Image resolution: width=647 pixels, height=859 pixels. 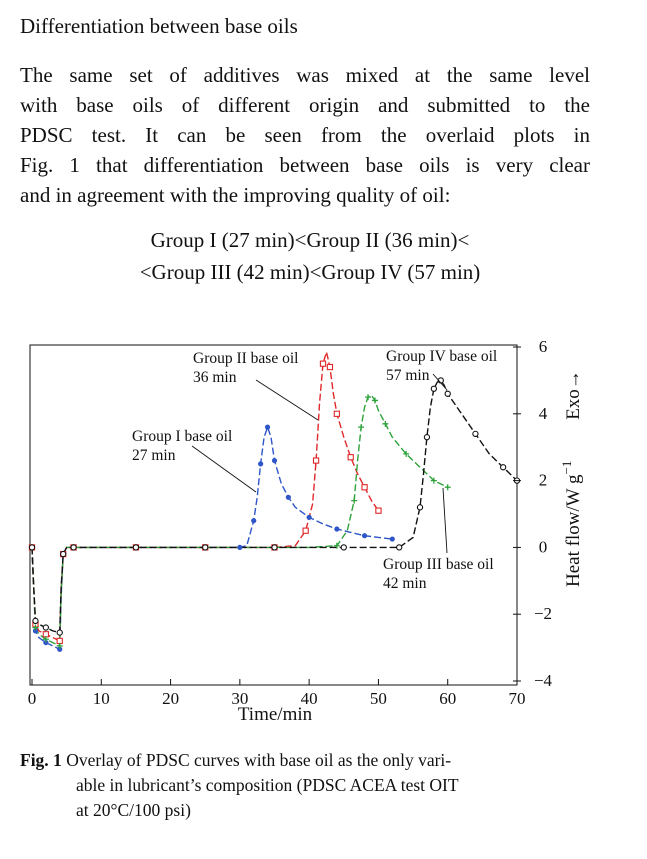 What do you see at coordinates (182, 446) in the screenshot?
I see `annotation-group-1: Group I base oil 27 min` at bounding box center [182, 446].